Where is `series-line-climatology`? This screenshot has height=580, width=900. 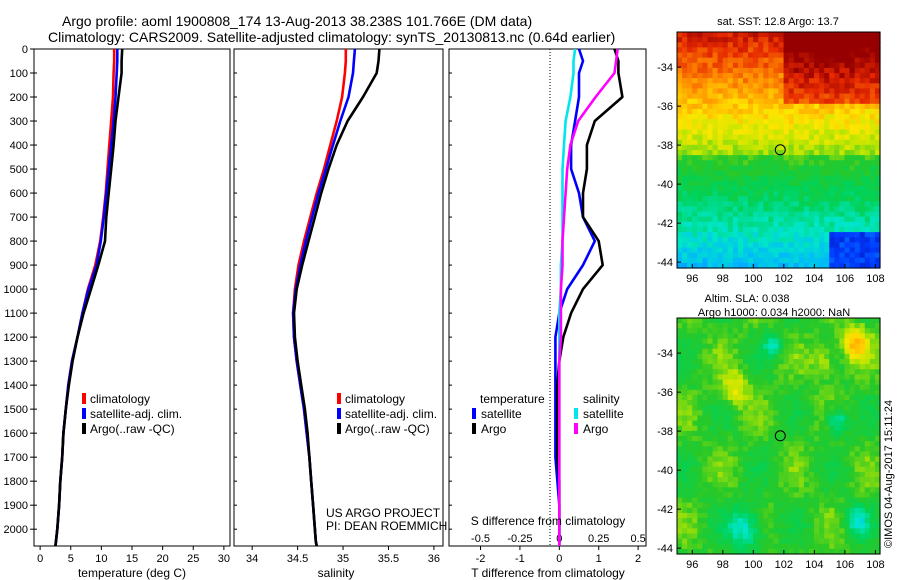 series-line-climatology is located at coordinates (85, 298).